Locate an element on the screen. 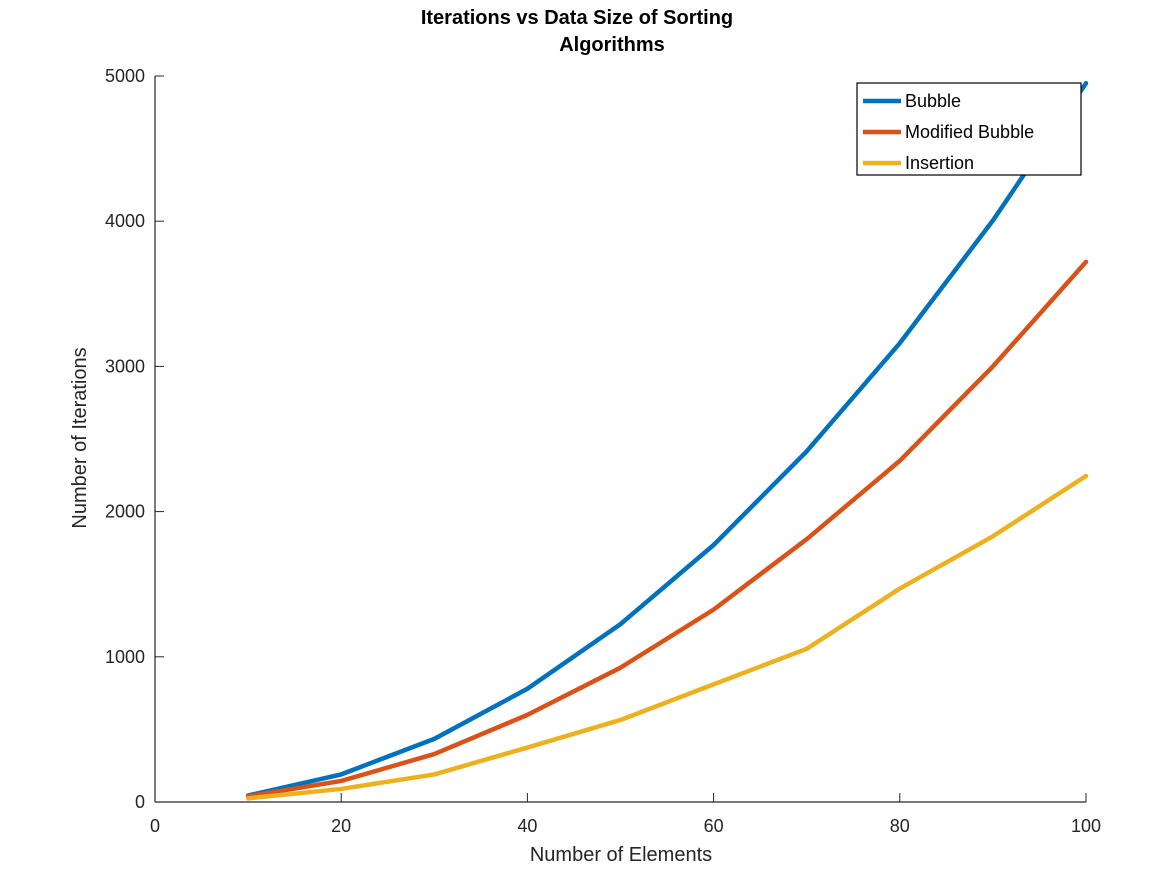  x-tick-label: 20 is located at coordinates (341, 826).